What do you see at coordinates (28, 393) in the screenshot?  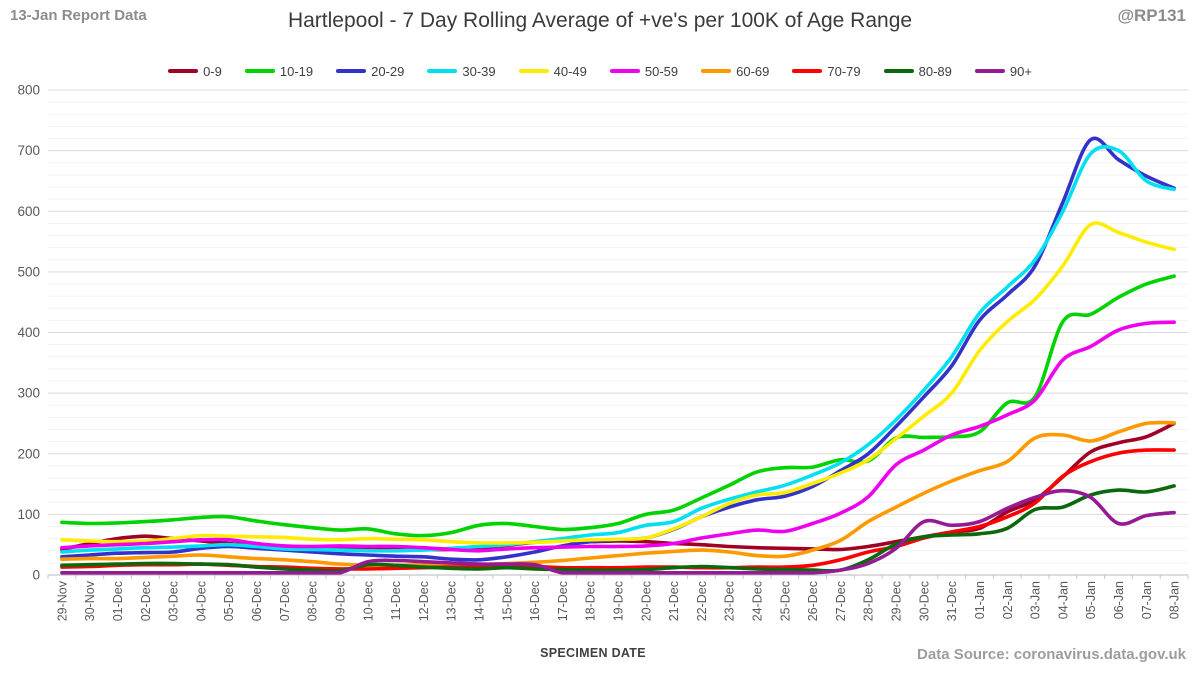 I see `svg-text: 300` at bounding box center [28, 393].